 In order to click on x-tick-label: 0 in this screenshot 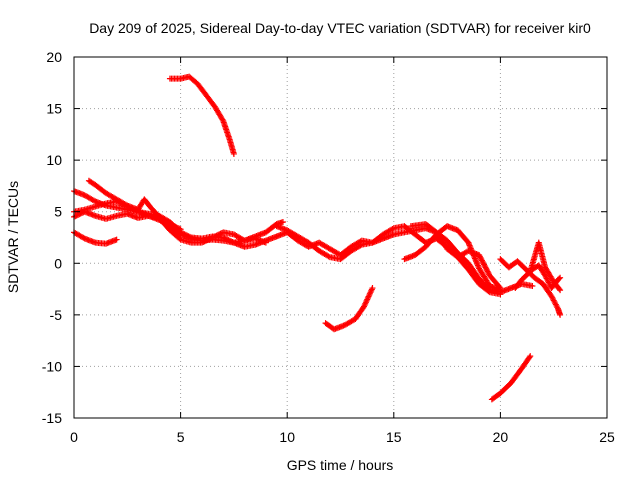, I will do `click(74, 437)`.